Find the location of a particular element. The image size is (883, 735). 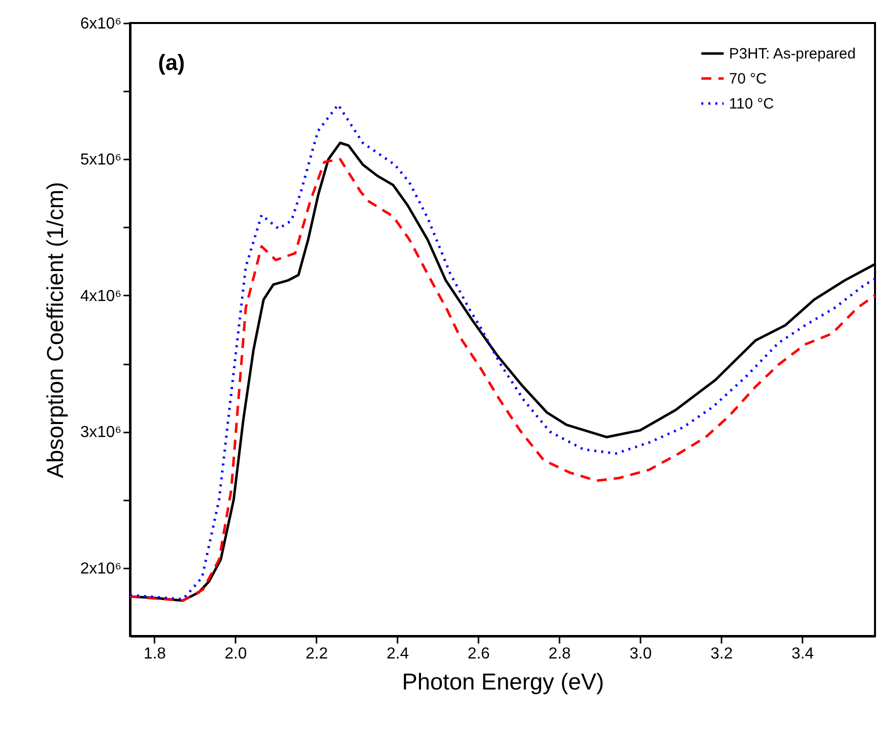

x-tick-label: 2.0 is located at coordinates (235, 654).